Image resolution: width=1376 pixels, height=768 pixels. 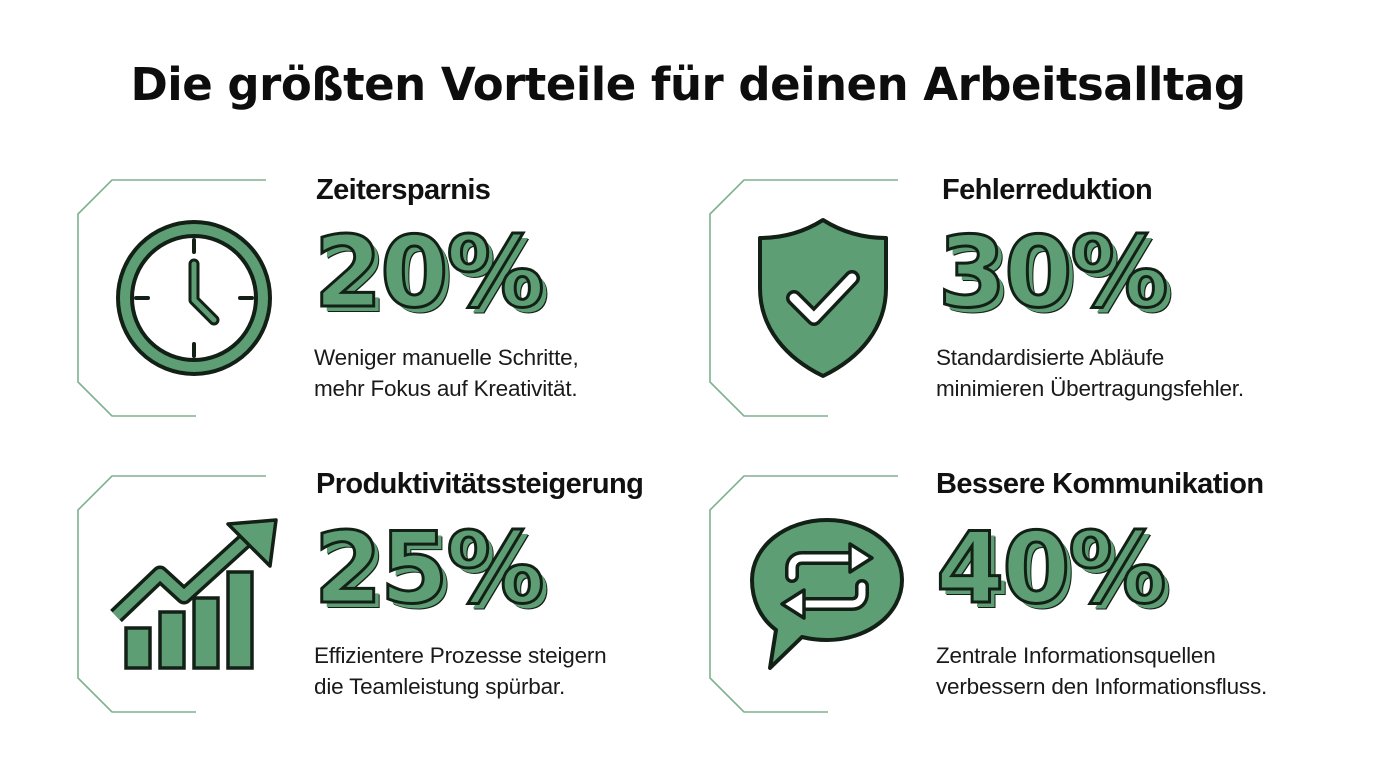 I want to click on benefit-heading: Bessere Kommunikation, so click(x=1100, y=484).